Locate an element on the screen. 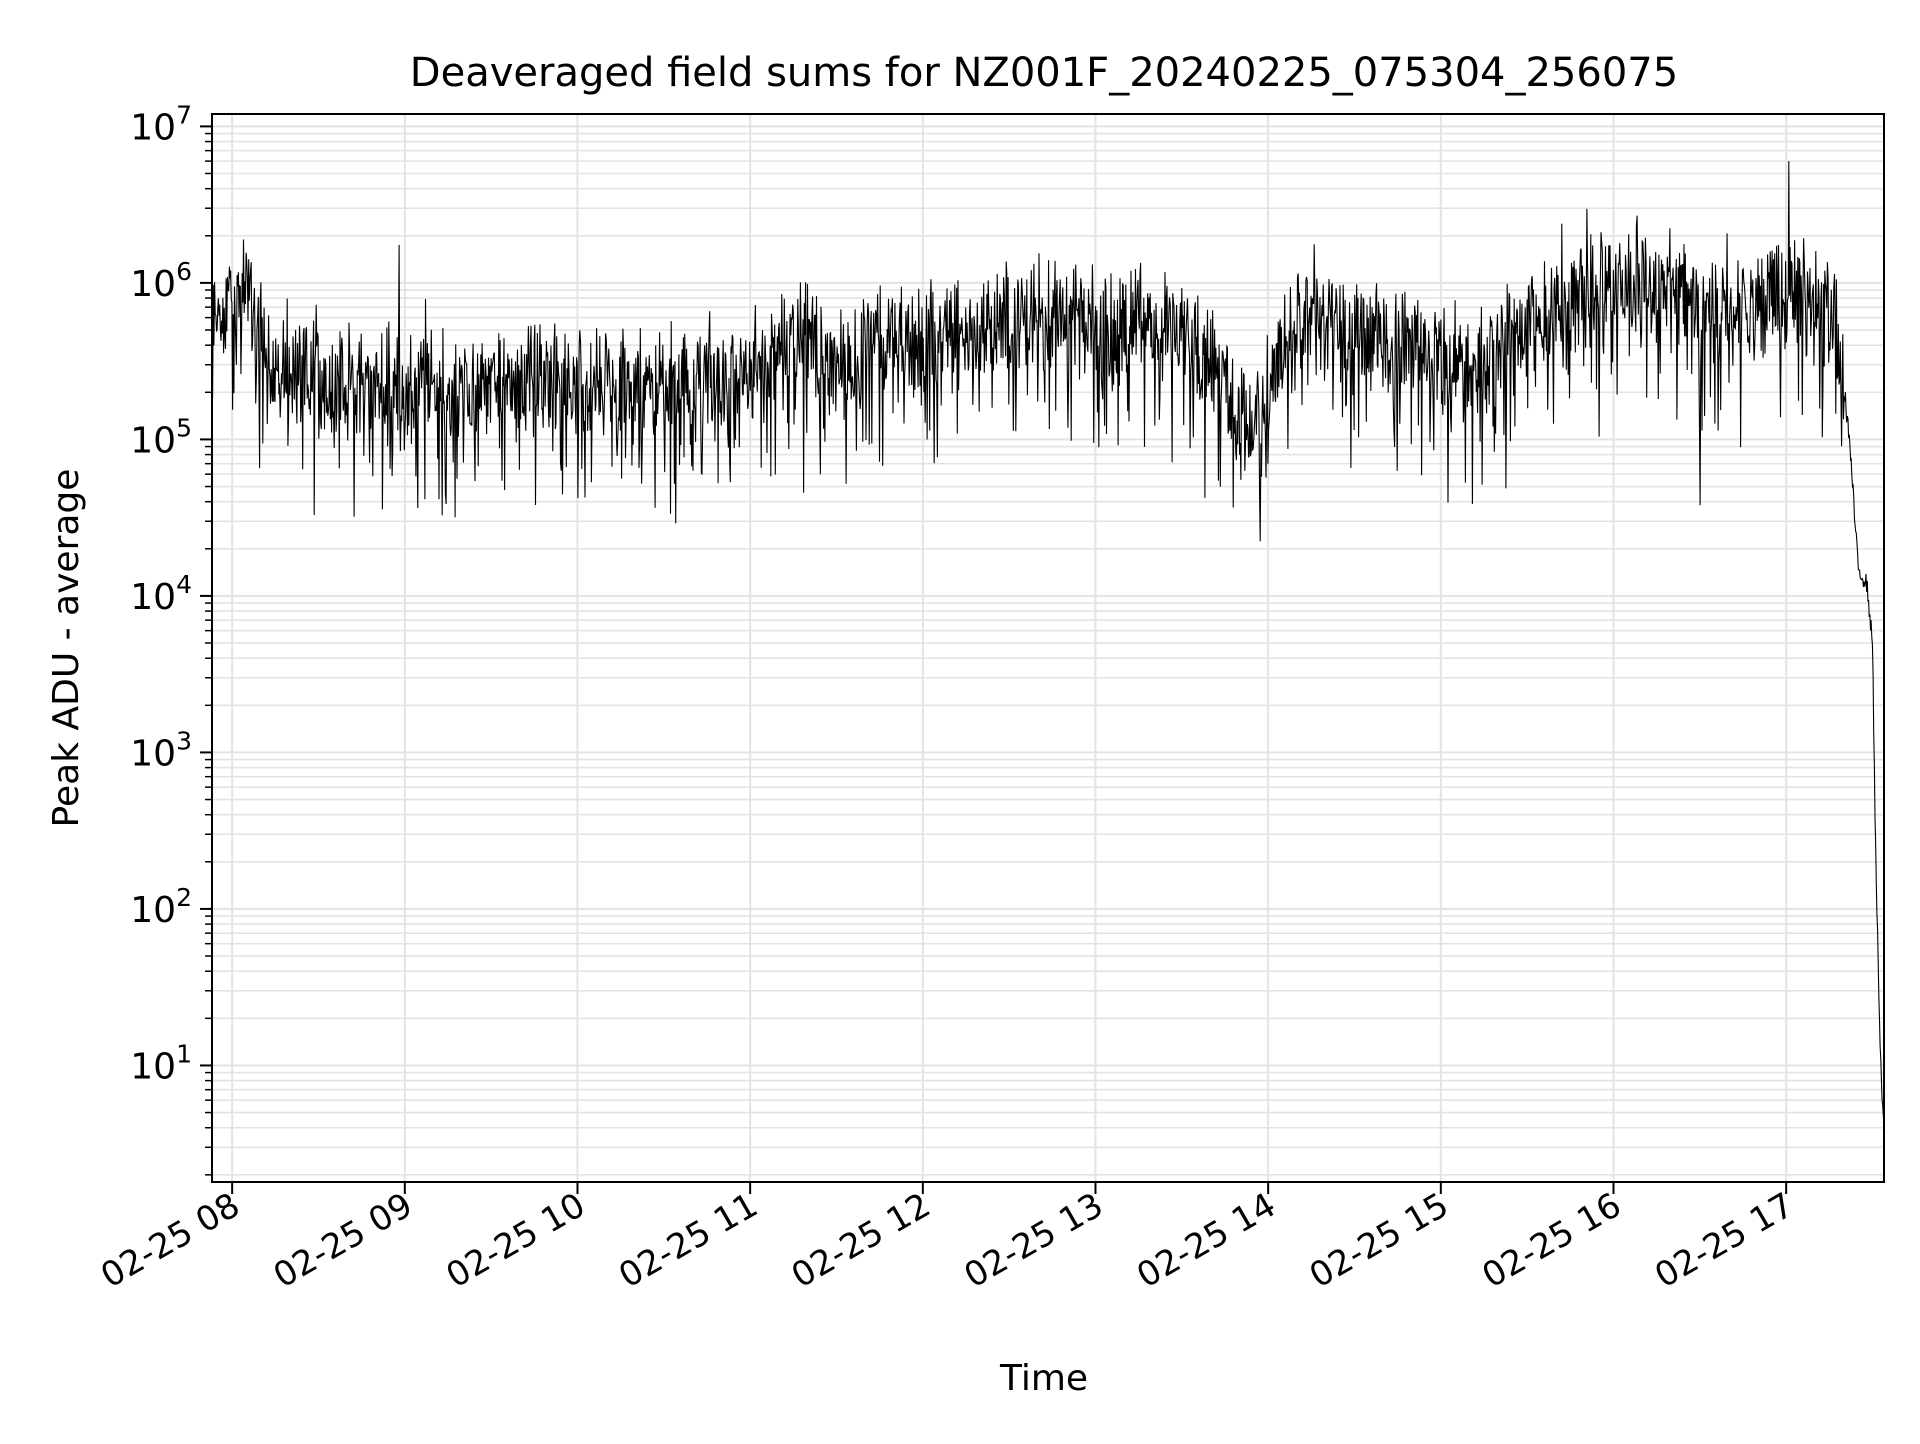  y-tick-exponent: 7 is located at coordinates (184, 114).